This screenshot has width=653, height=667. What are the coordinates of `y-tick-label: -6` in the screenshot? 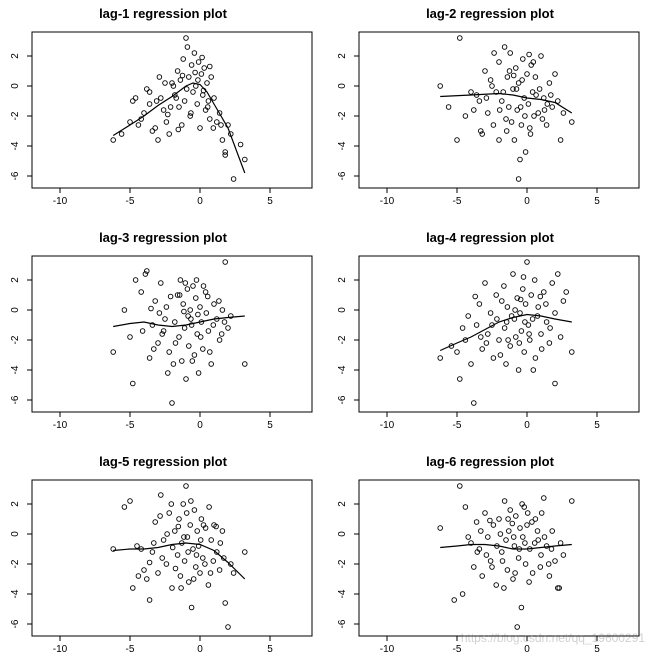 It's located at (15, 623).